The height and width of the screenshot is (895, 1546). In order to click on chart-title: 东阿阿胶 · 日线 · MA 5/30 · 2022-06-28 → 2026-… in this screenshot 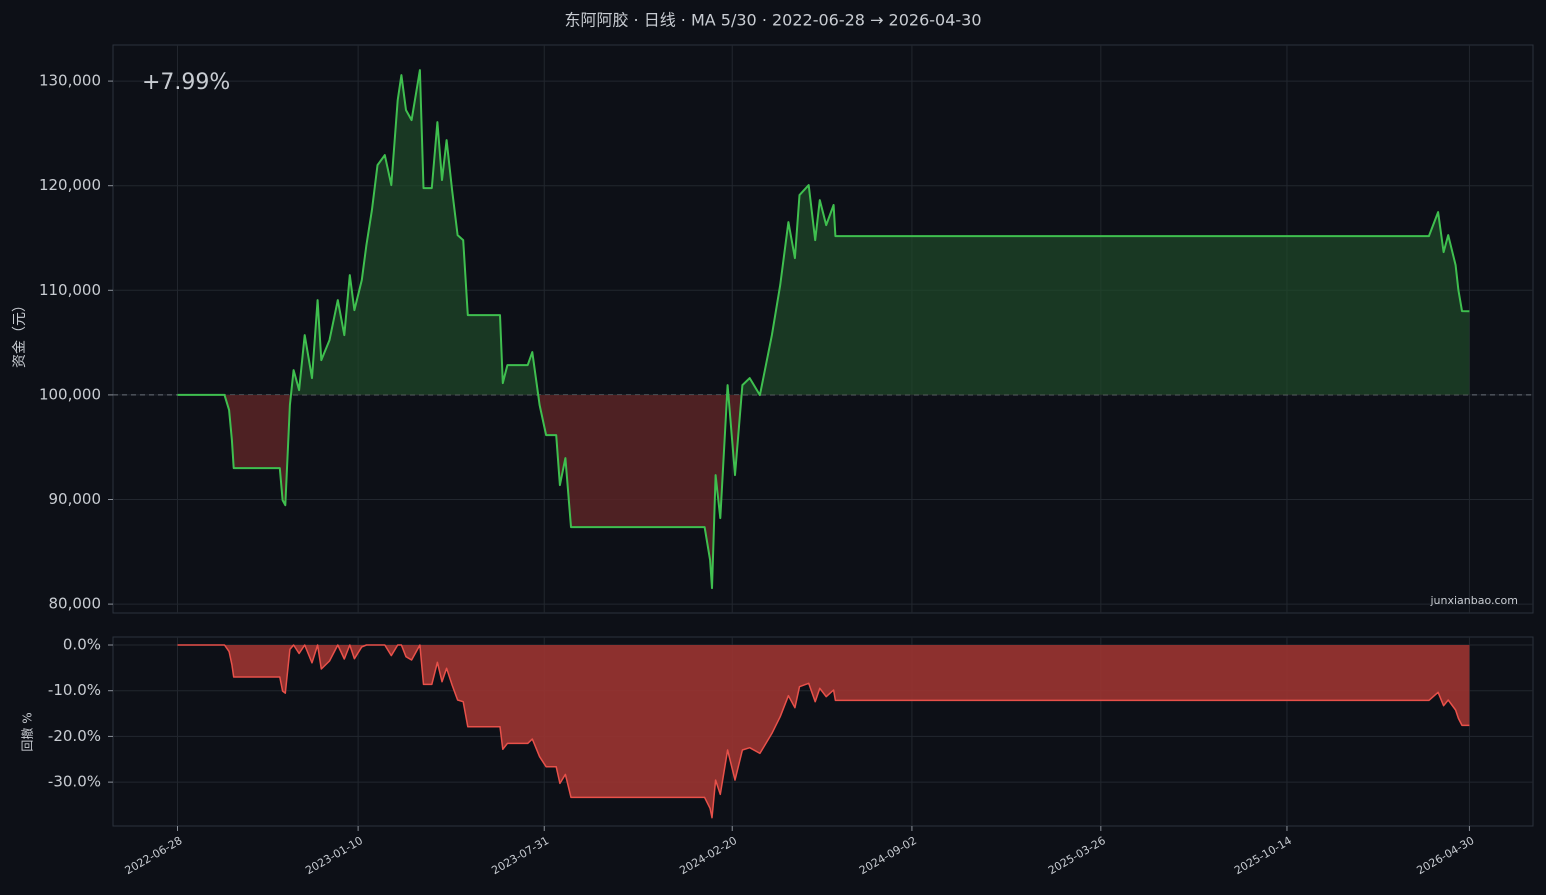, I will do `click(772, 20)`.